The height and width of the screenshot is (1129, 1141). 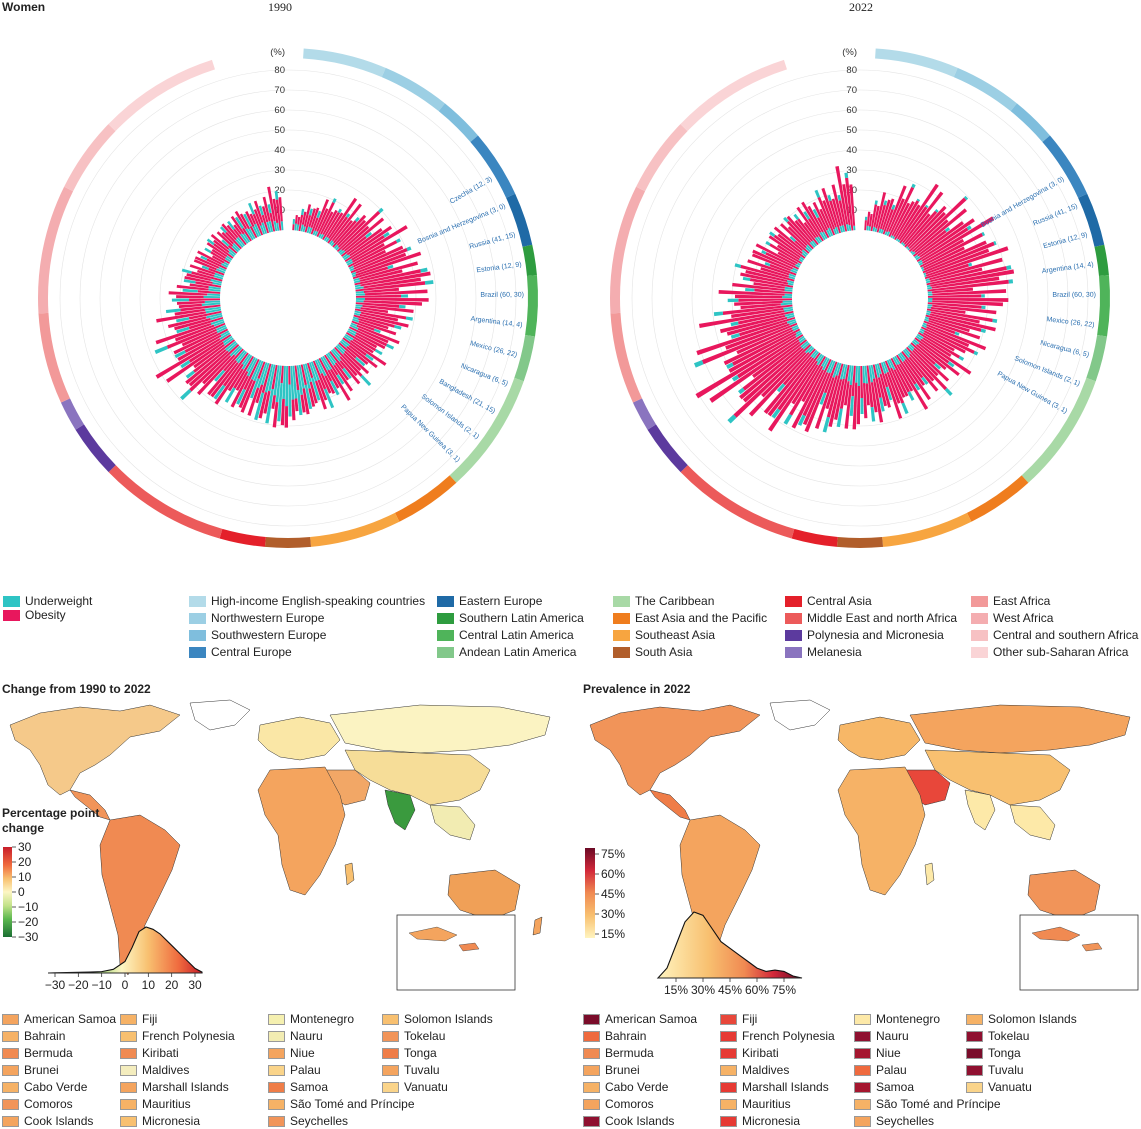 I want to click on region-arc, so click(x=288, y=542).